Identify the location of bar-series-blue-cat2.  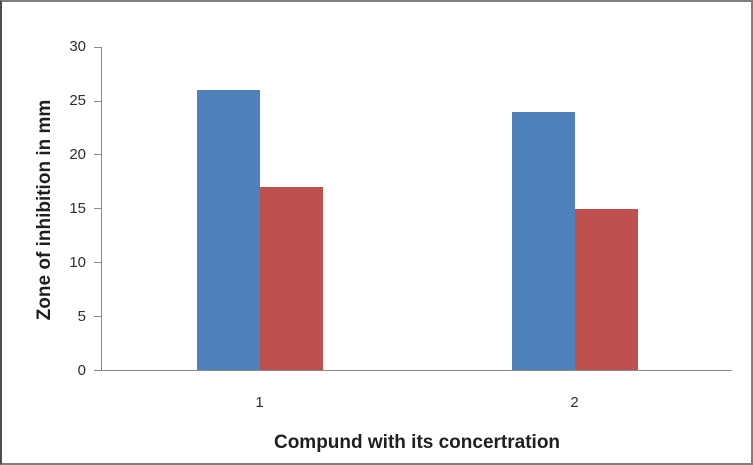
(543, 241).